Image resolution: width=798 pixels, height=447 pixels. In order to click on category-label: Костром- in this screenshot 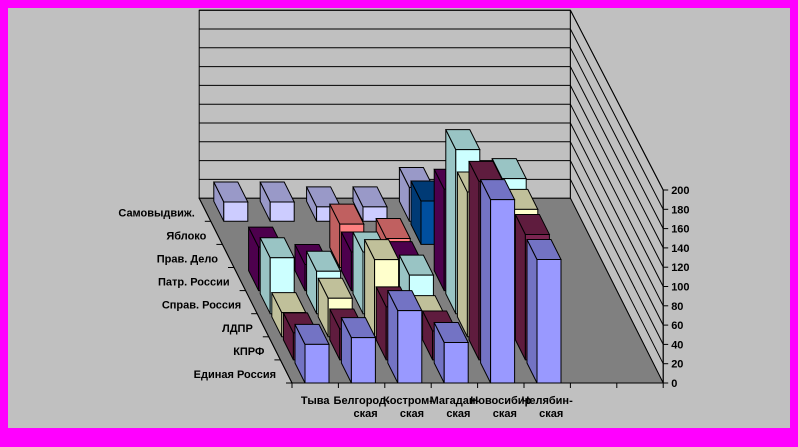, I will do `click(408, 401)`.